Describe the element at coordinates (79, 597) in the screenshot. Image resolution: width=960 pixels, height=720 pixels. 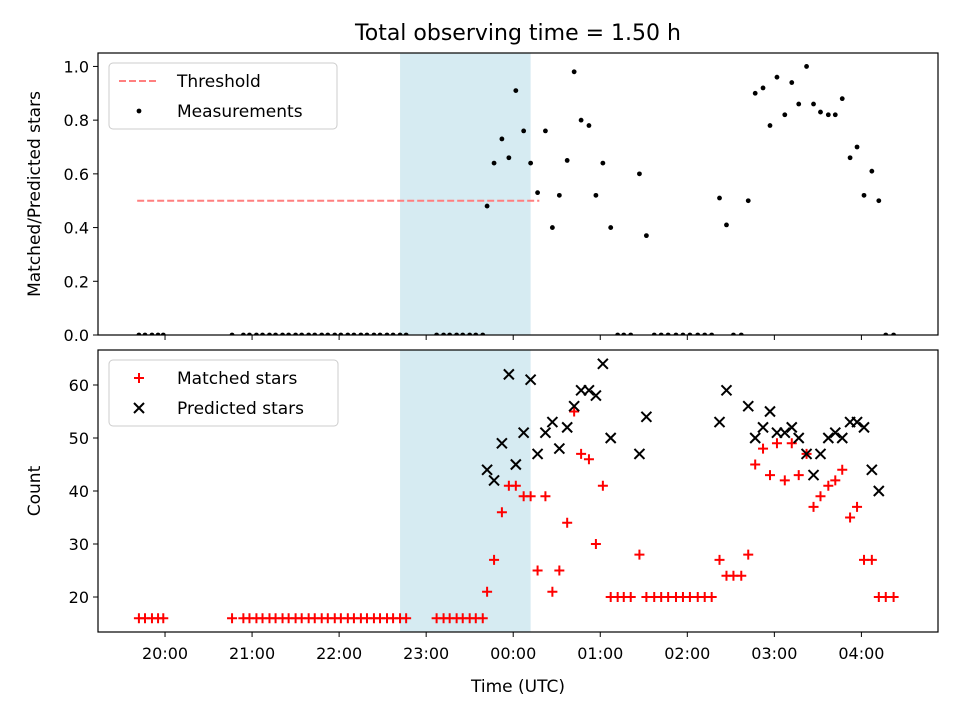
I see `bottom-y-tick-label: 20` at that location.